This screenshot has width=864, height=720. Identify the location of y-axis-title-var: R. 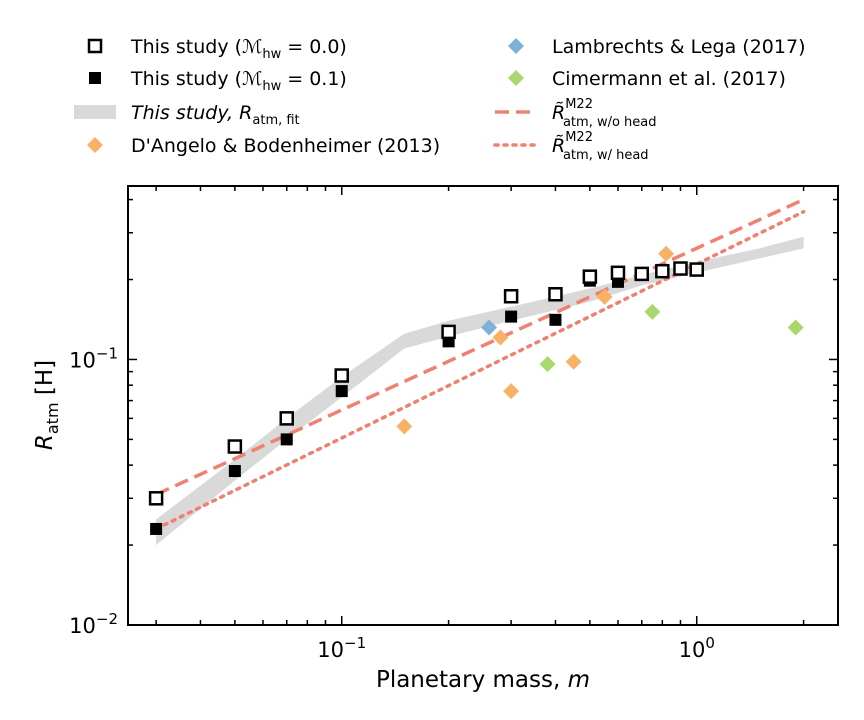
(45, 442).